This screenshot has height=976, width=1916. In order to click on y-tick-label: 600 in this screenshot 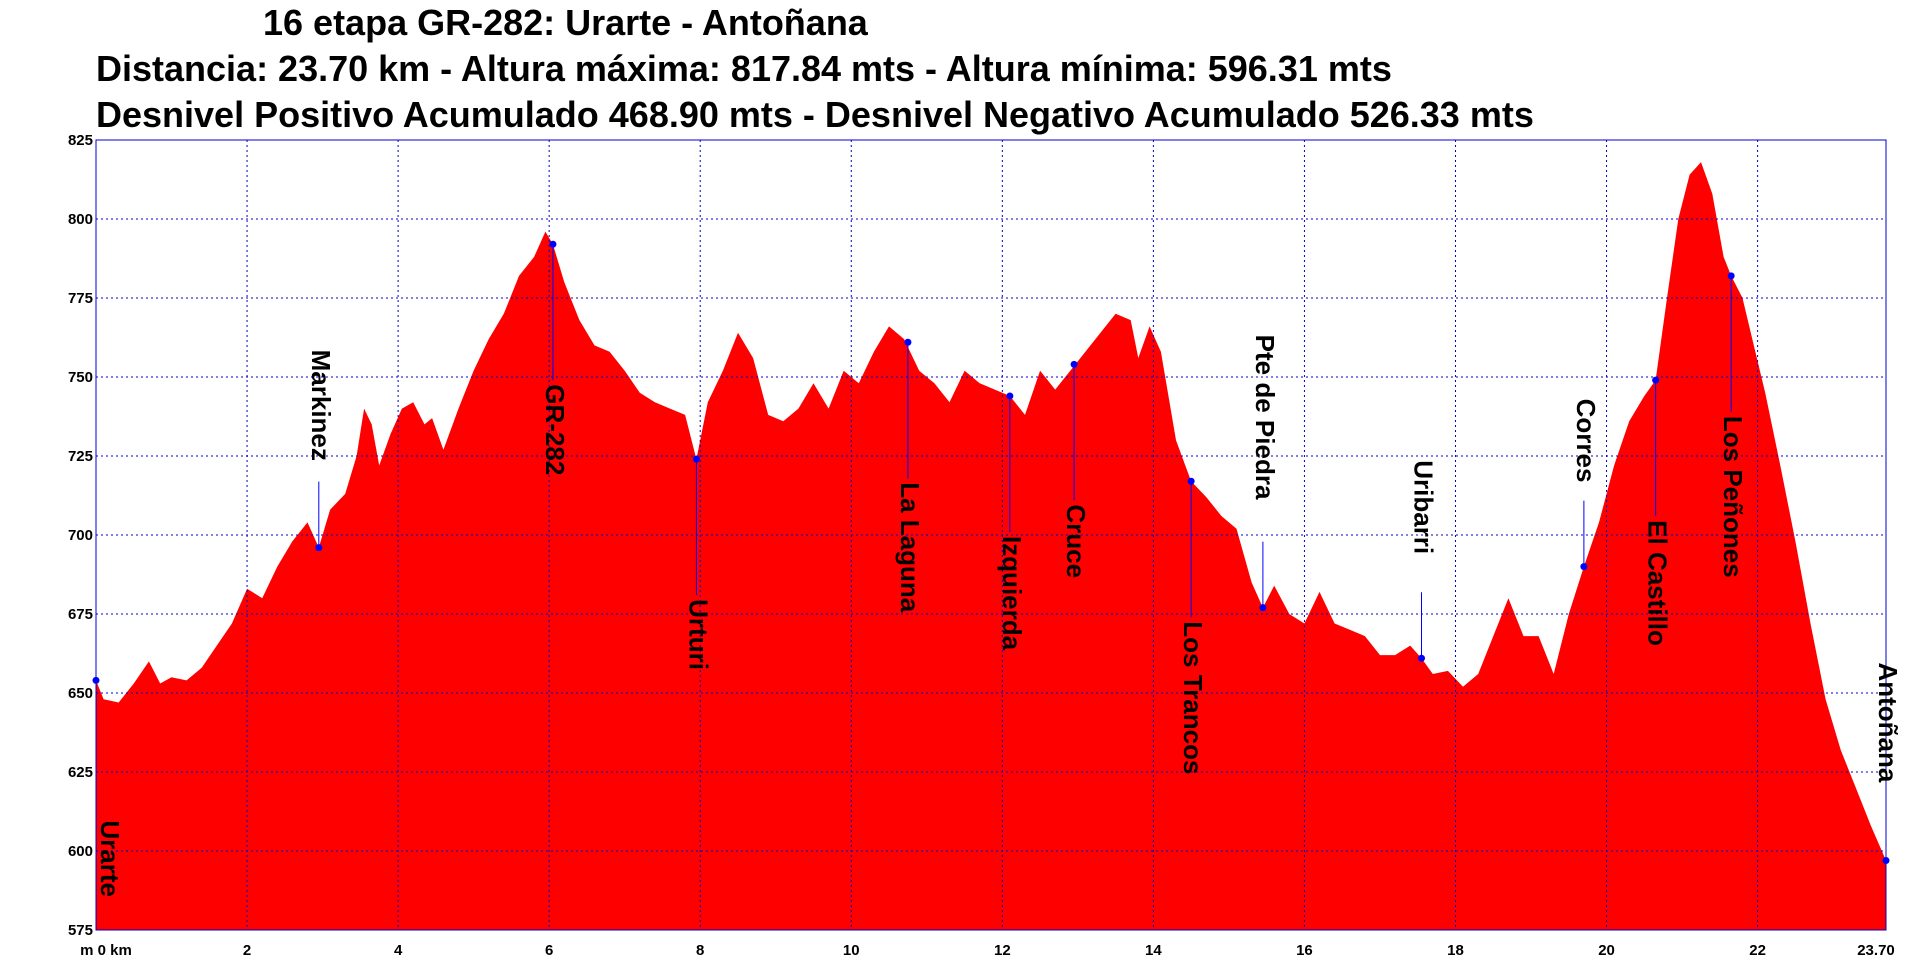, I will do `click(80, 851)`.